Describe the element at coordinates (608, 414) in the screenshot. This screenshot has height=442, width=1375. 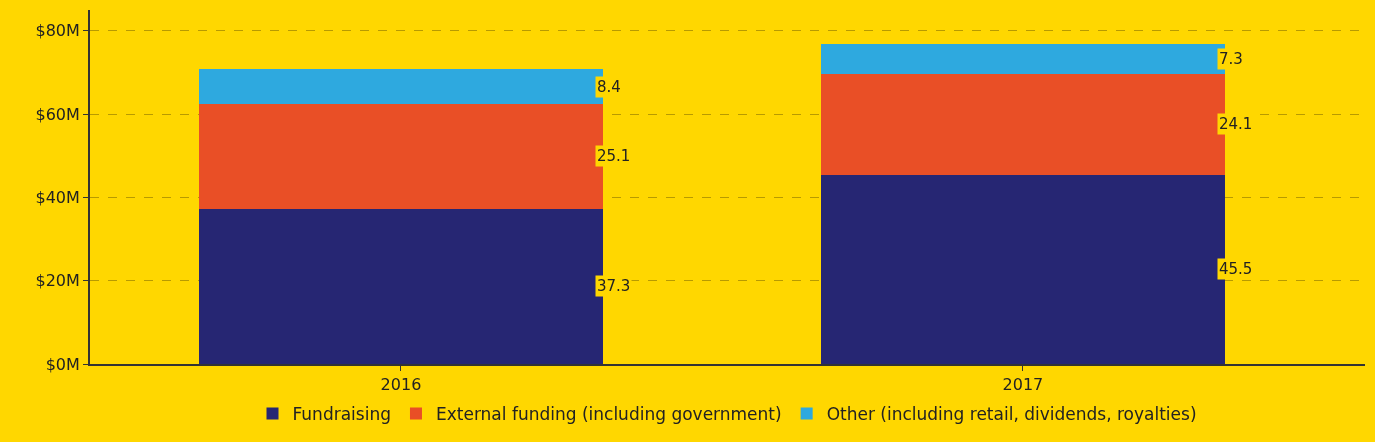
I see `legend-label: External funding (including government)` at that location.